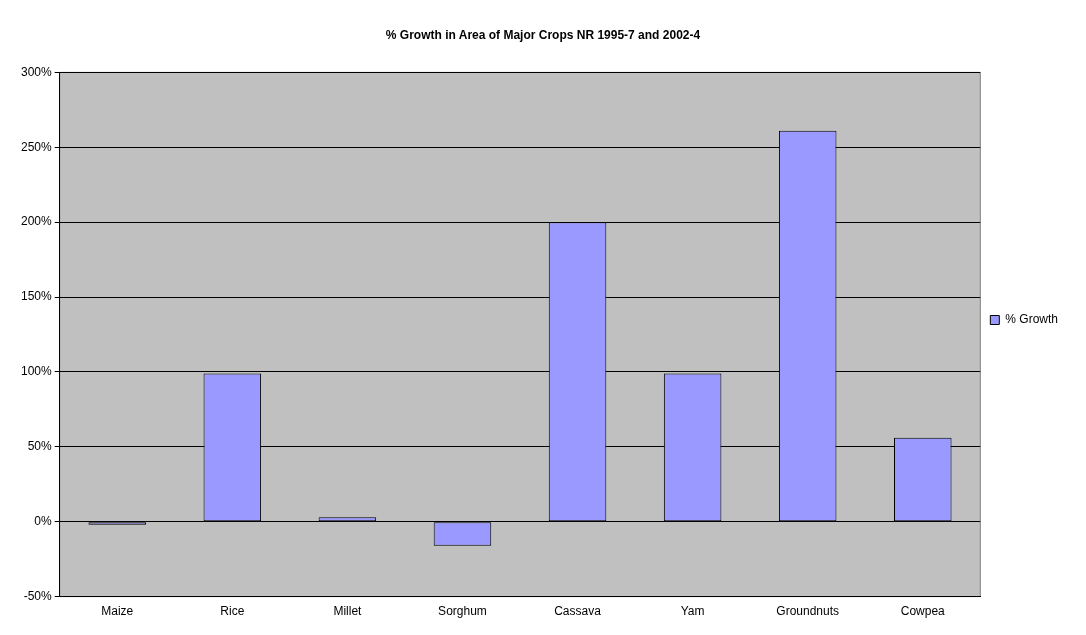 The image size is (1086, 635). What do you see at coordinates (36, 221) in the screenshot?
I see `y-tick-label: 200%` at bounding box center [36, 221].